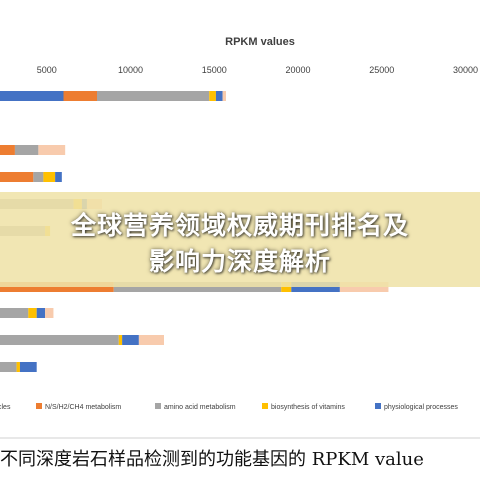  I want to click on legend-label: biosynthesis of vitamins, so click(308, 407).